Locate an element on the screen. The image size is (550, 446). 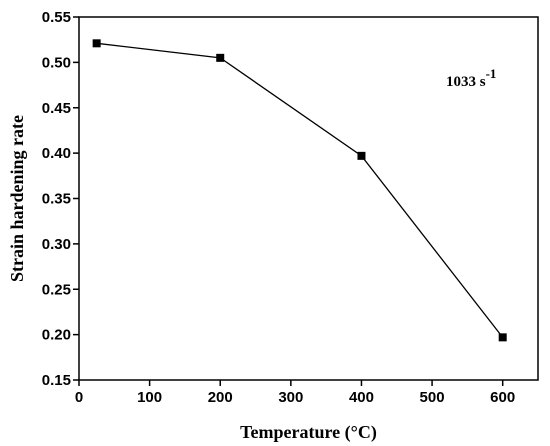
y-tick-label: 0.50 is located at coordinates (56, 62).